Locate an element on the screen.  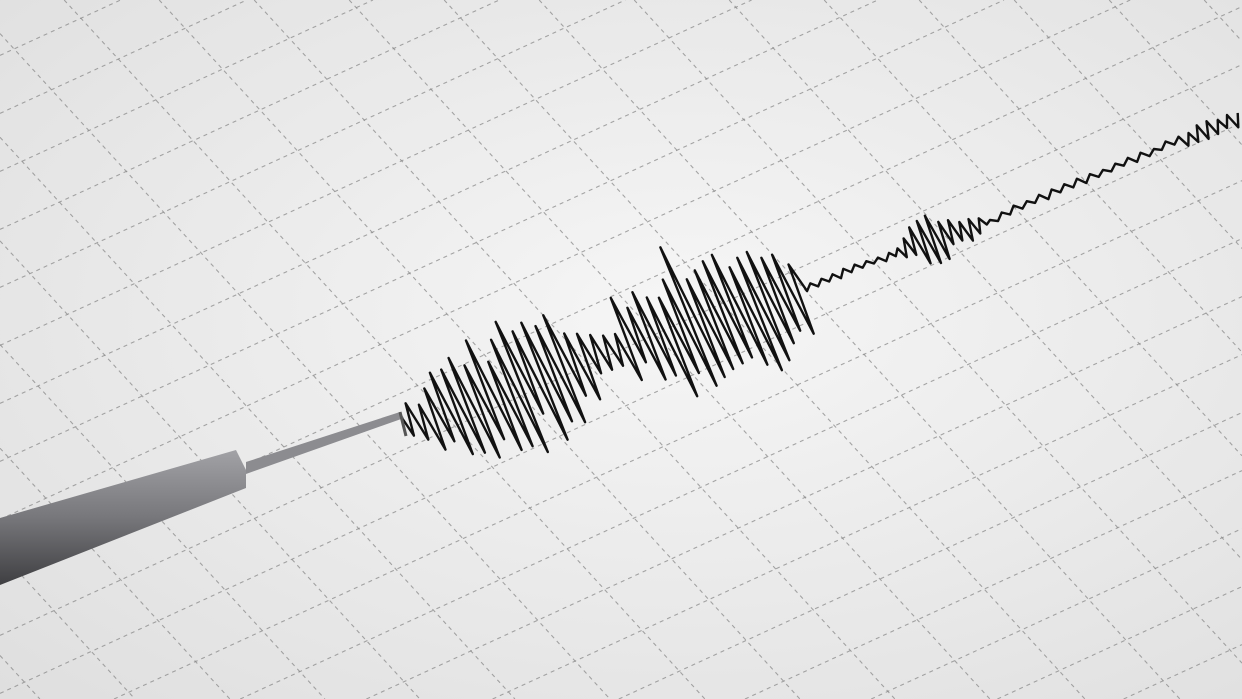
stylus-needle is located at coordinates (325, 443).